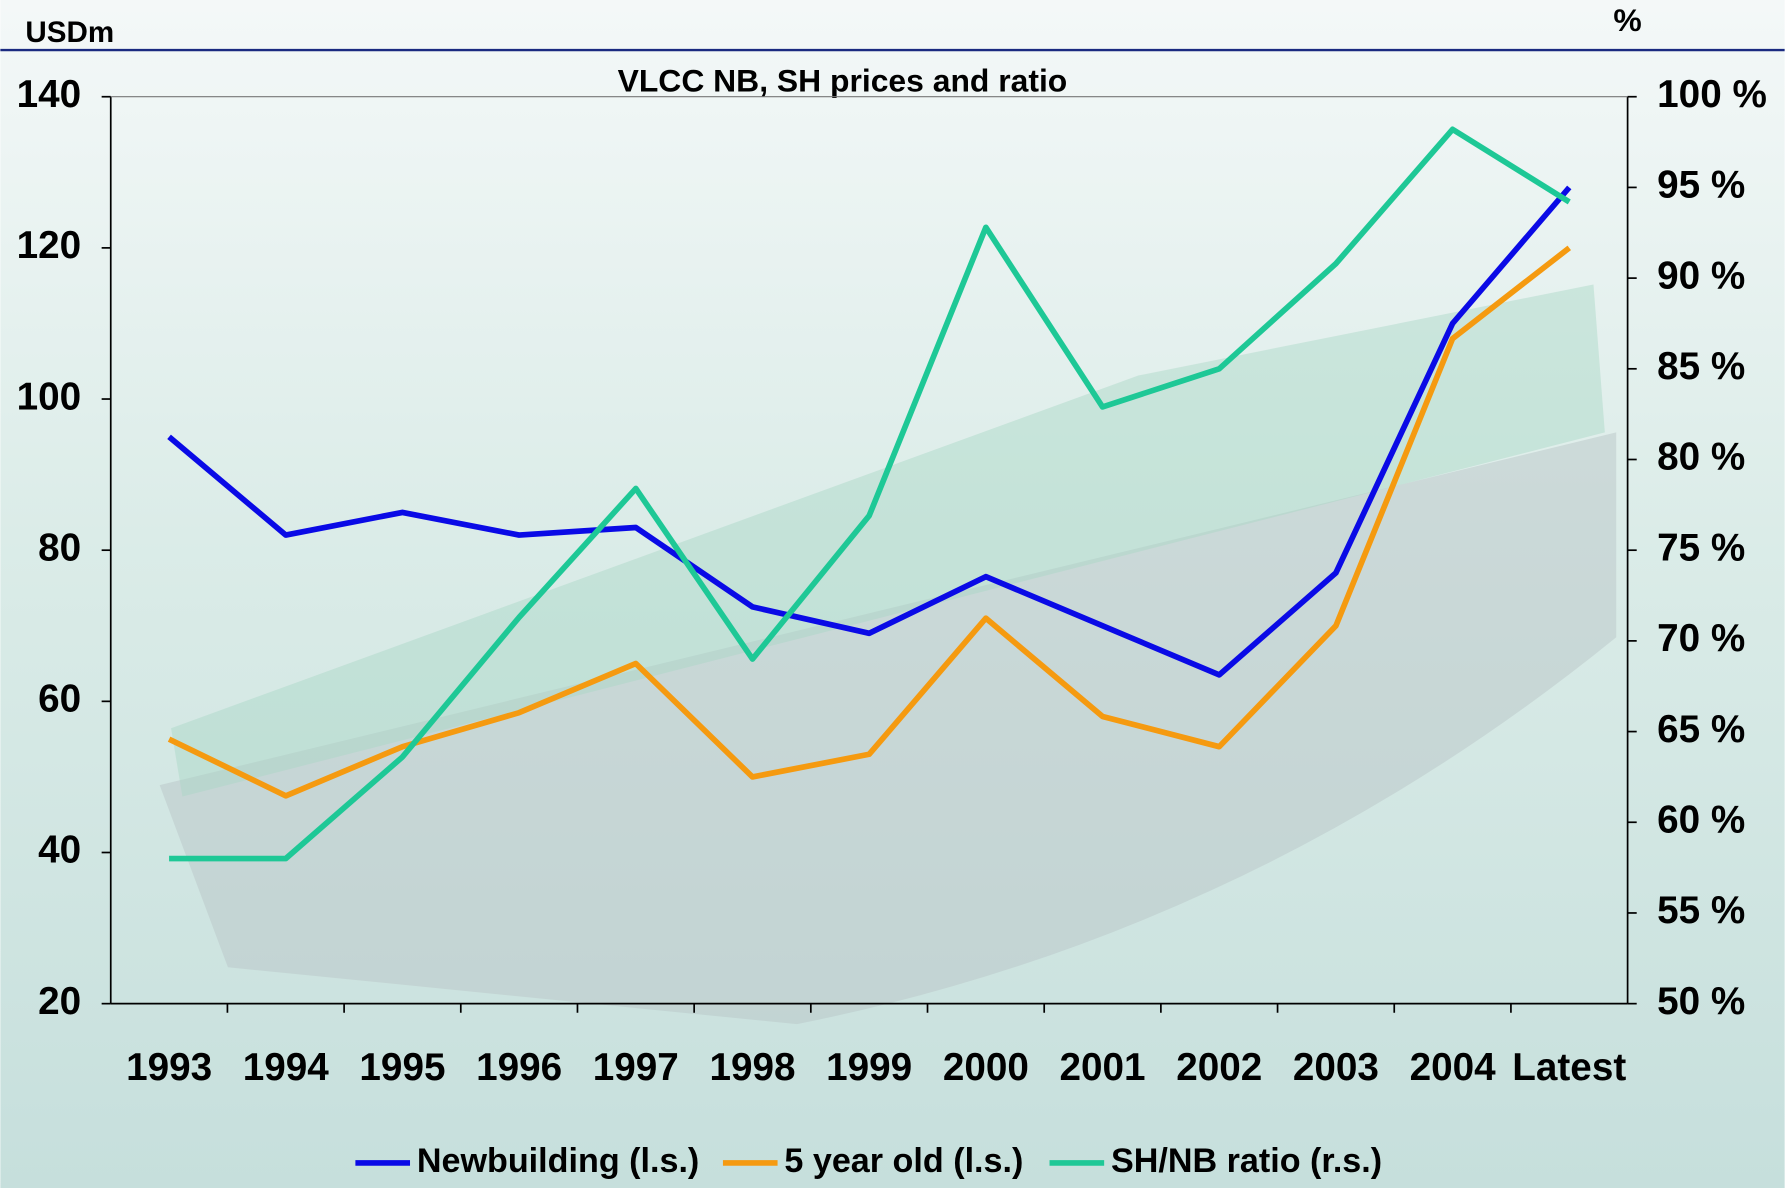  Describe the element at coordinates (49, 396) in the screenshot. I see `y-tick-label: 100` at that location.